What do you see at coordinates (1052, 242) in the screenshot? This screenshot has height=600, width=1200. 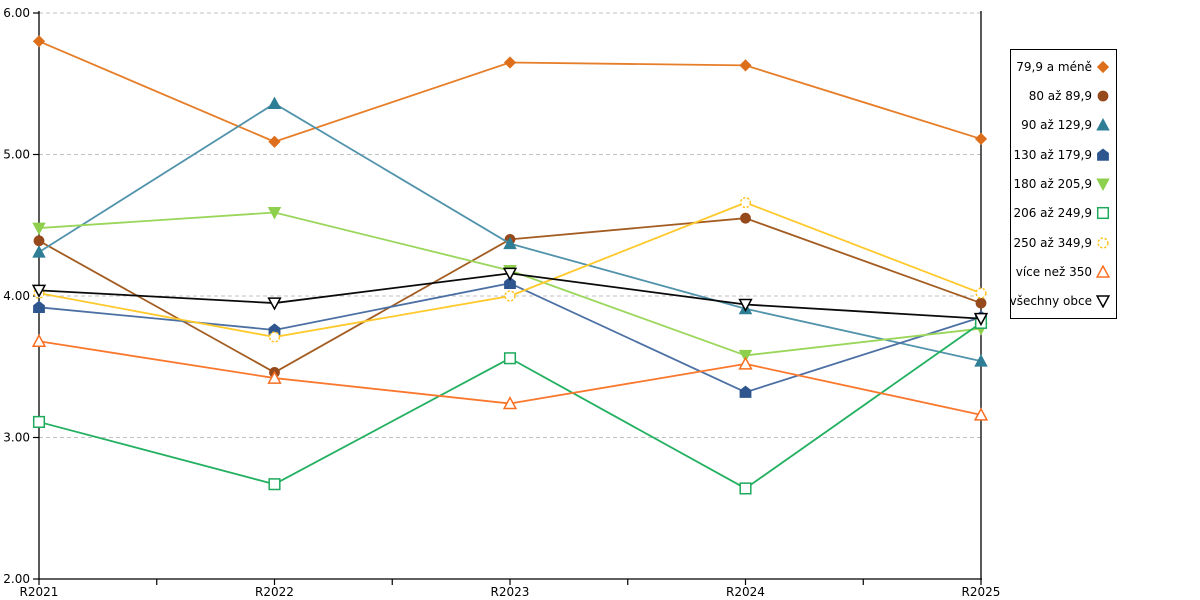 I see `legend-item-label: 250 až 349,9` at bounding box center [1052, 242].